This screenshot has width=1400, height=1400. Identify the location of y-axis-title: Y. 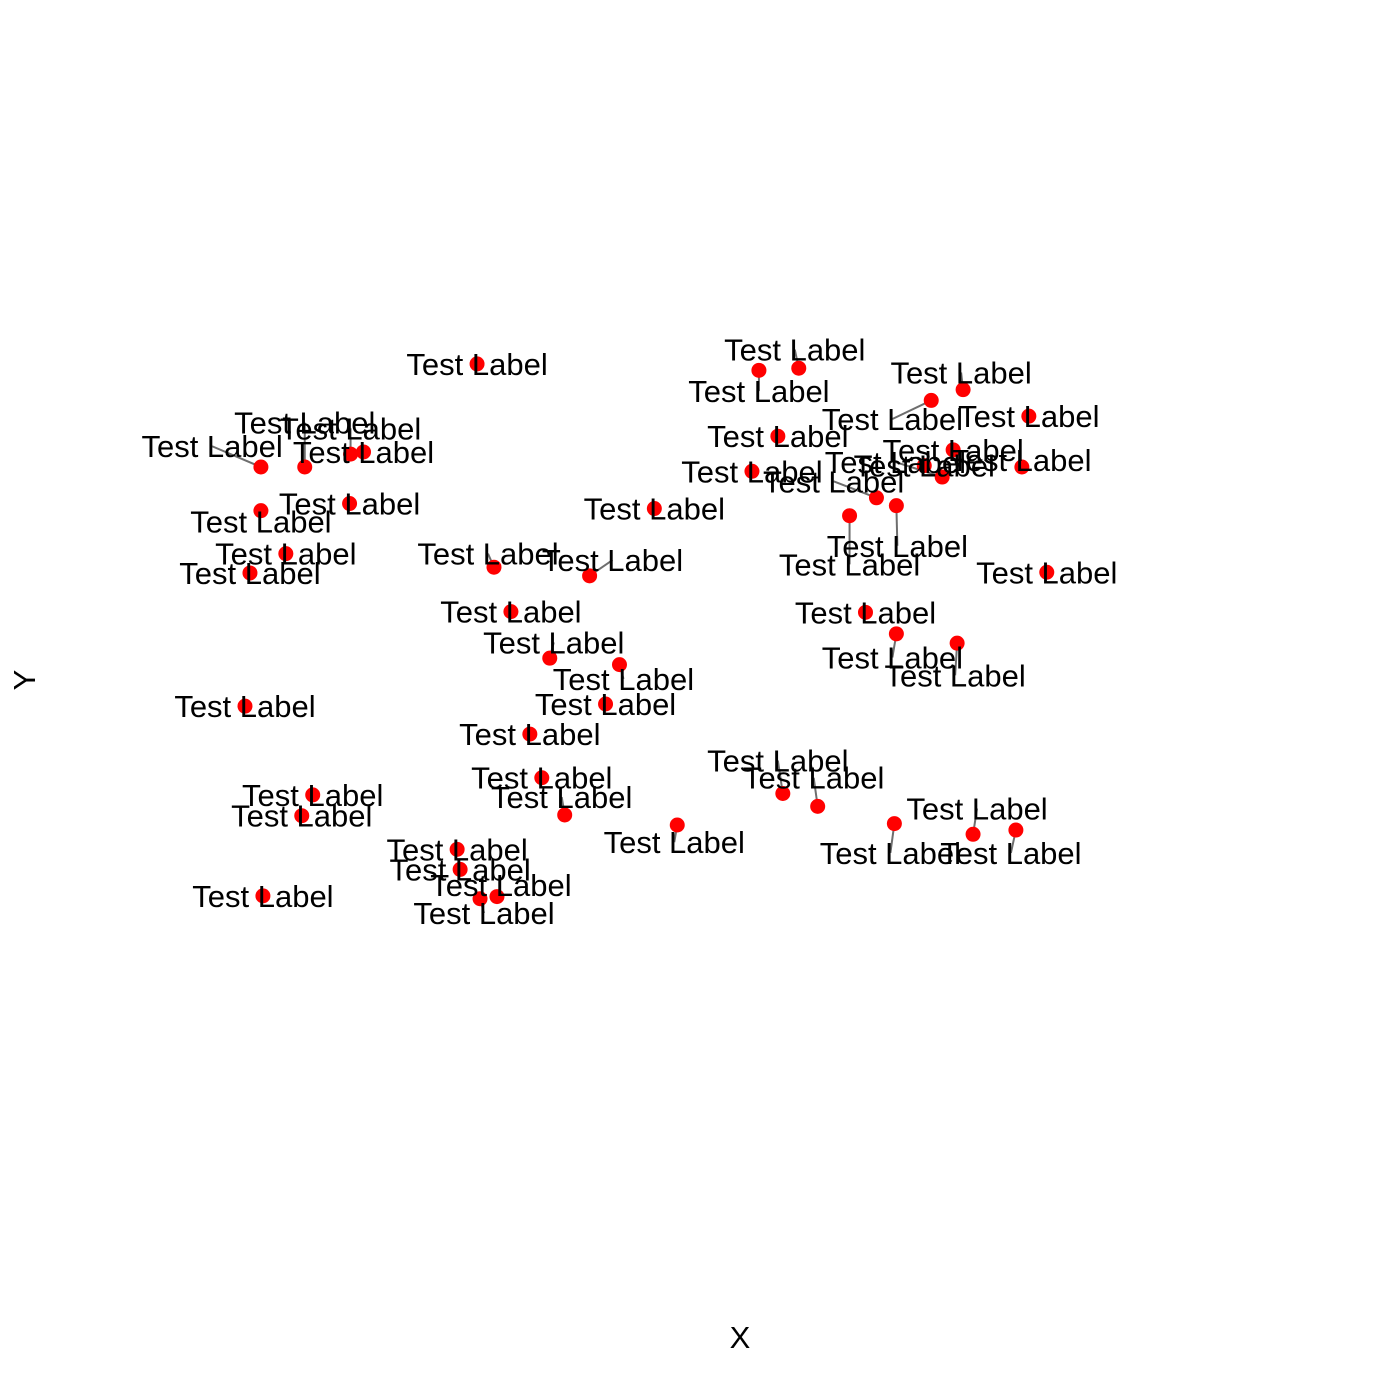
(24, 680).